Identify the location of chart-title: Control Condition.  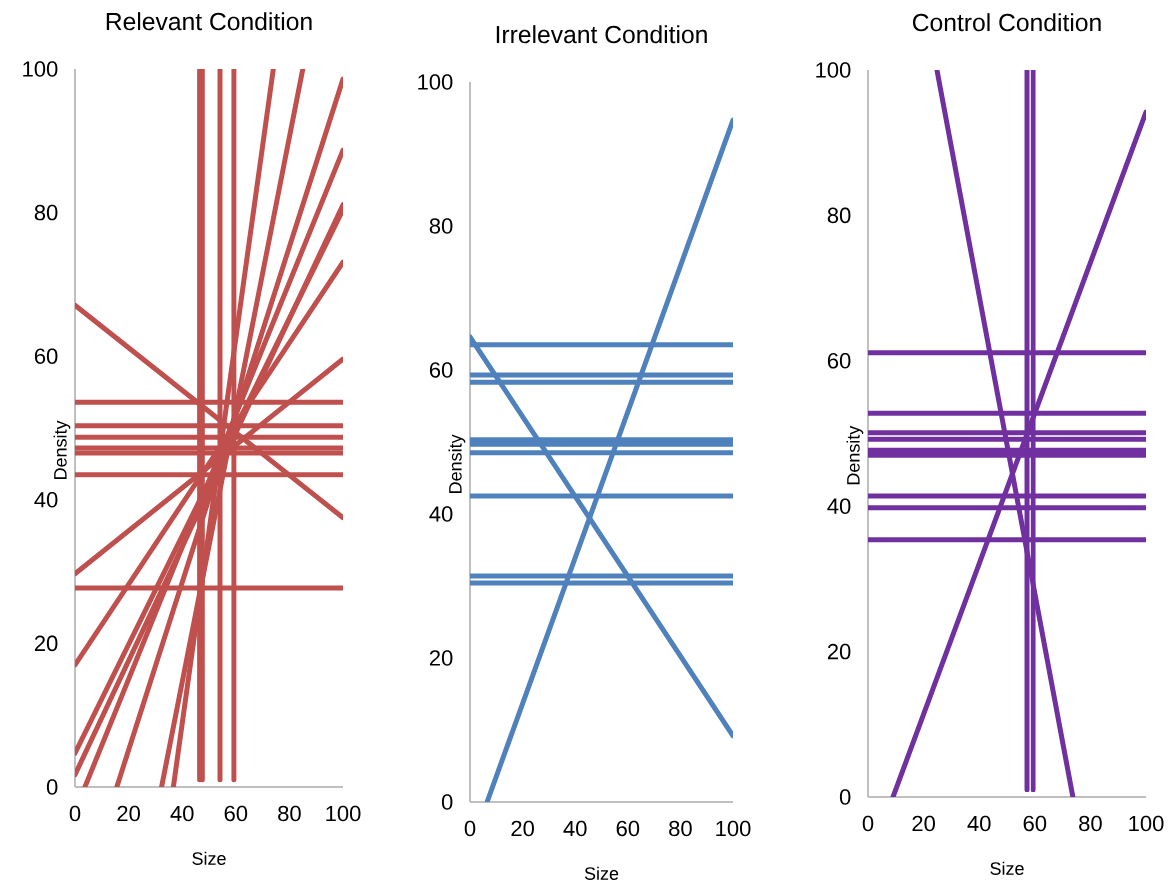
(1006, 22).